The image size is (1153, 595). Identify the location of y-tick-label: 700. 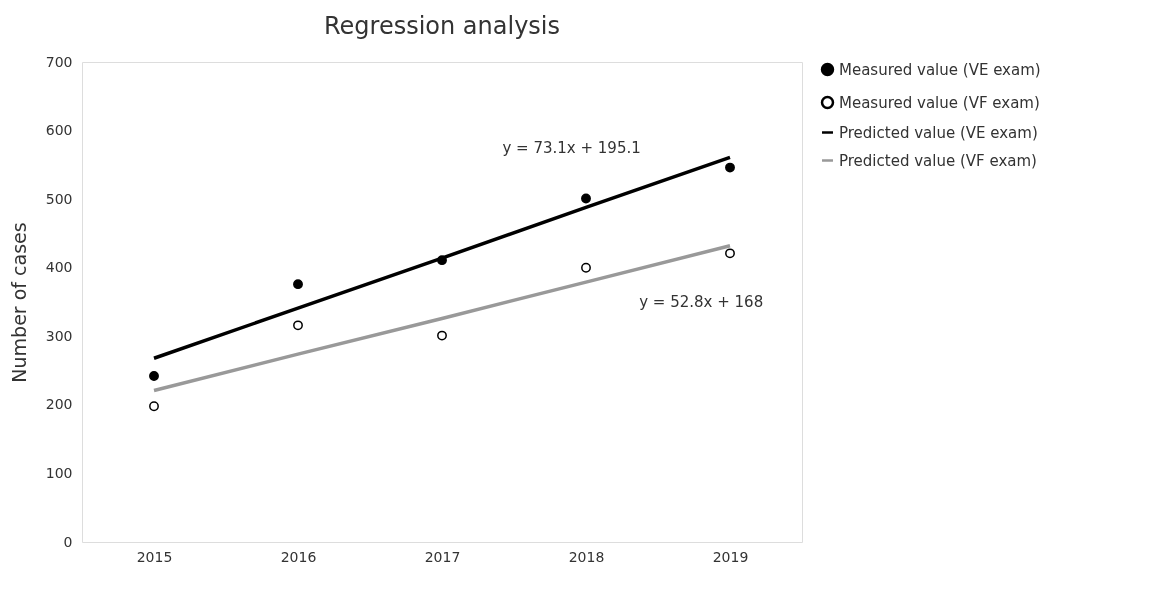
(59, 61).